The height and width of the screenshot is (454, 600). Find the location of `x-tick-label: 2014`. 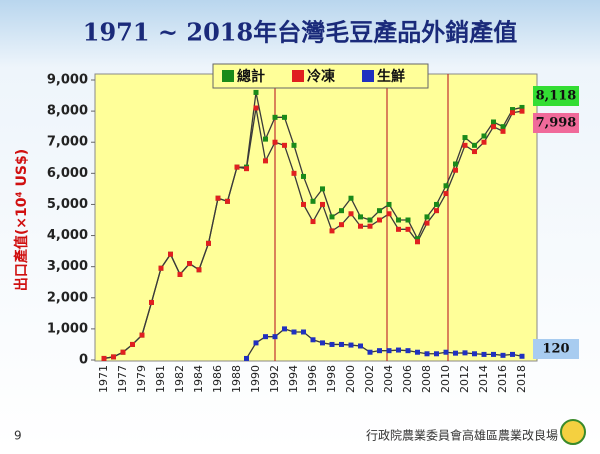

x-tick-label: 2014 is located at coordinates (483, 379).